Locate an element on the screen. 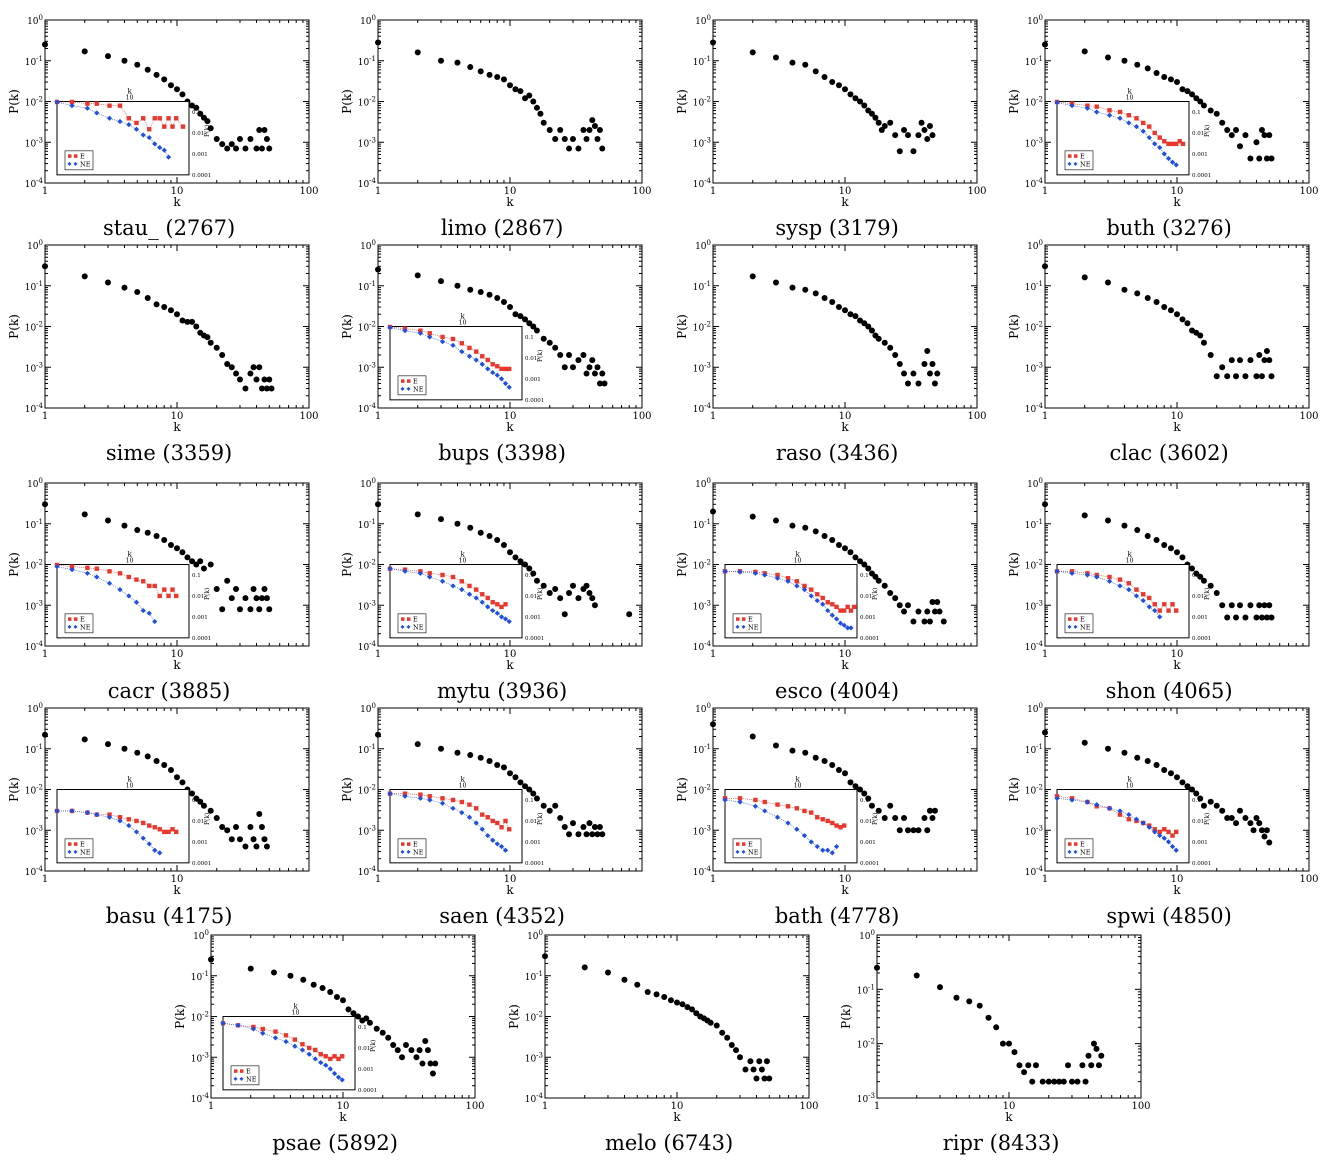  inset-x-tick-label: 10 is located at coordinates (798, 786).